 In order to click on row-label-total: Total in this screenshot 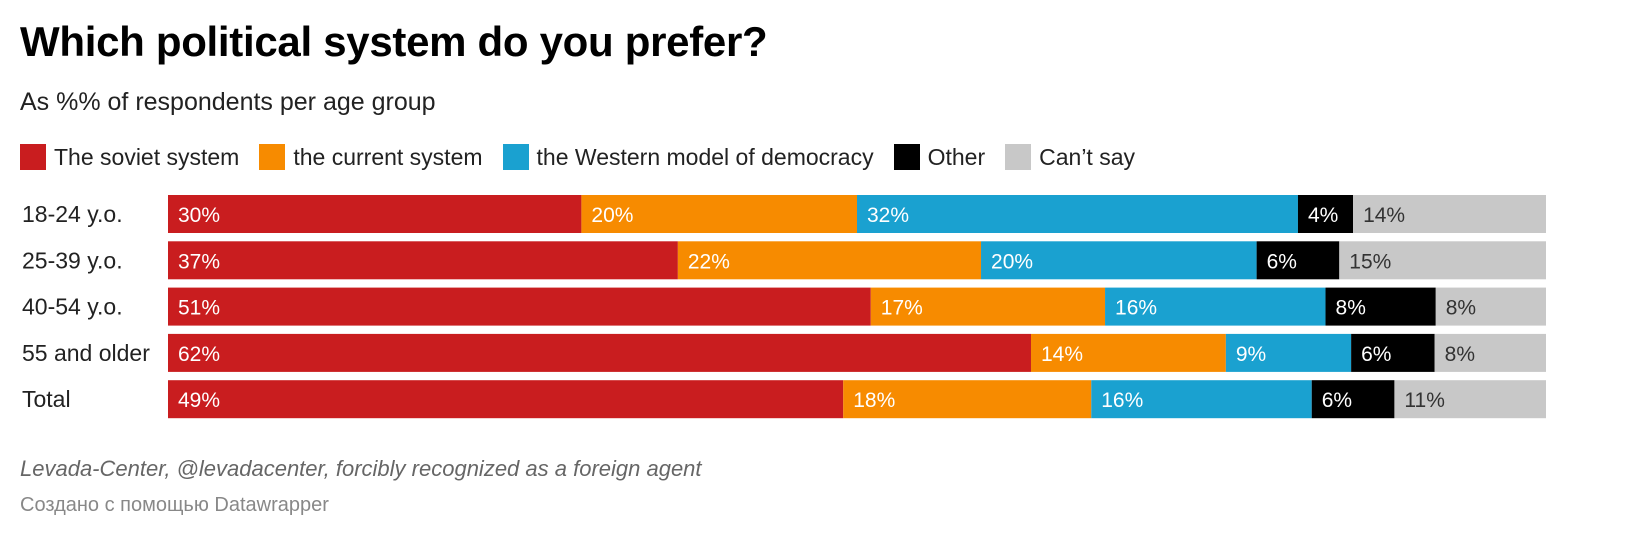, I will do `click(46, 399)`.